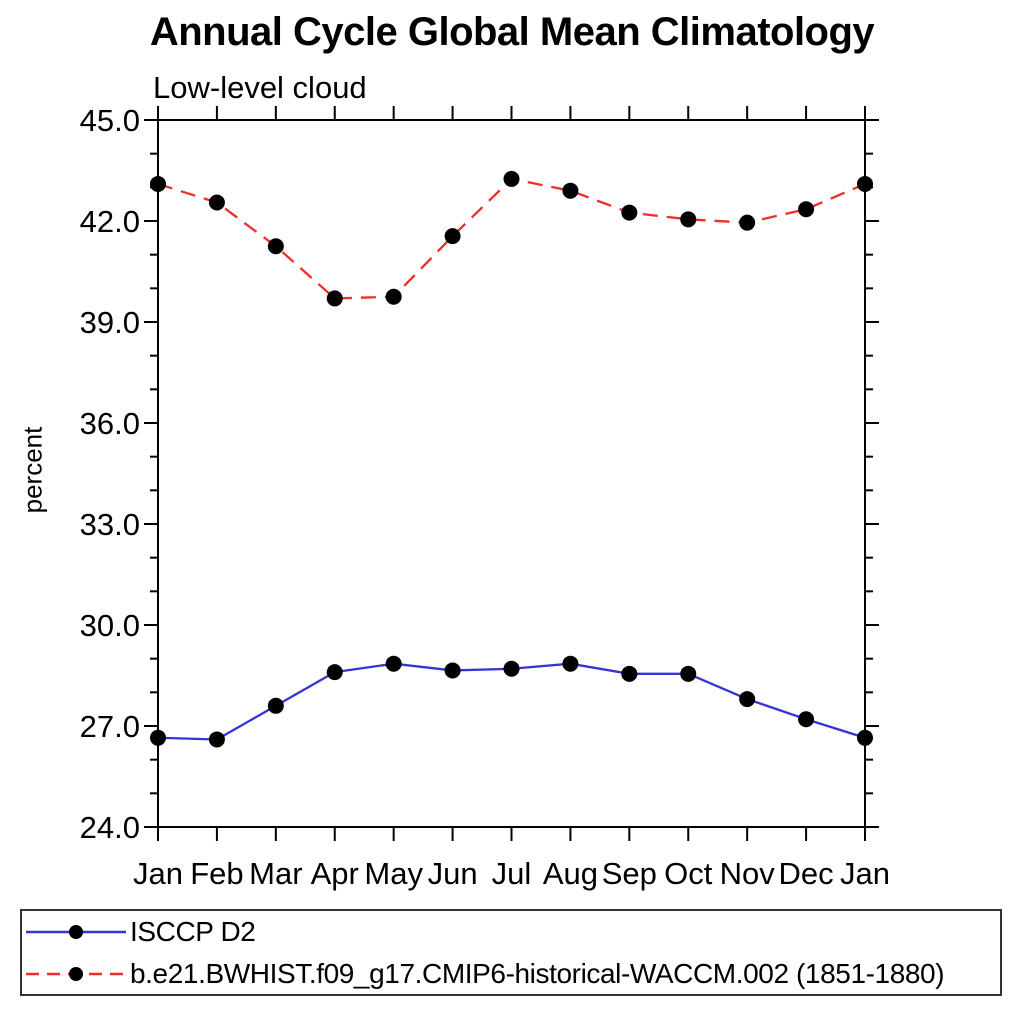 This screenshot has height=1024, width=1024. Describe the element at coordinates (334, 672) in the screenshot. I see `data-point-0-Apr` at that location.